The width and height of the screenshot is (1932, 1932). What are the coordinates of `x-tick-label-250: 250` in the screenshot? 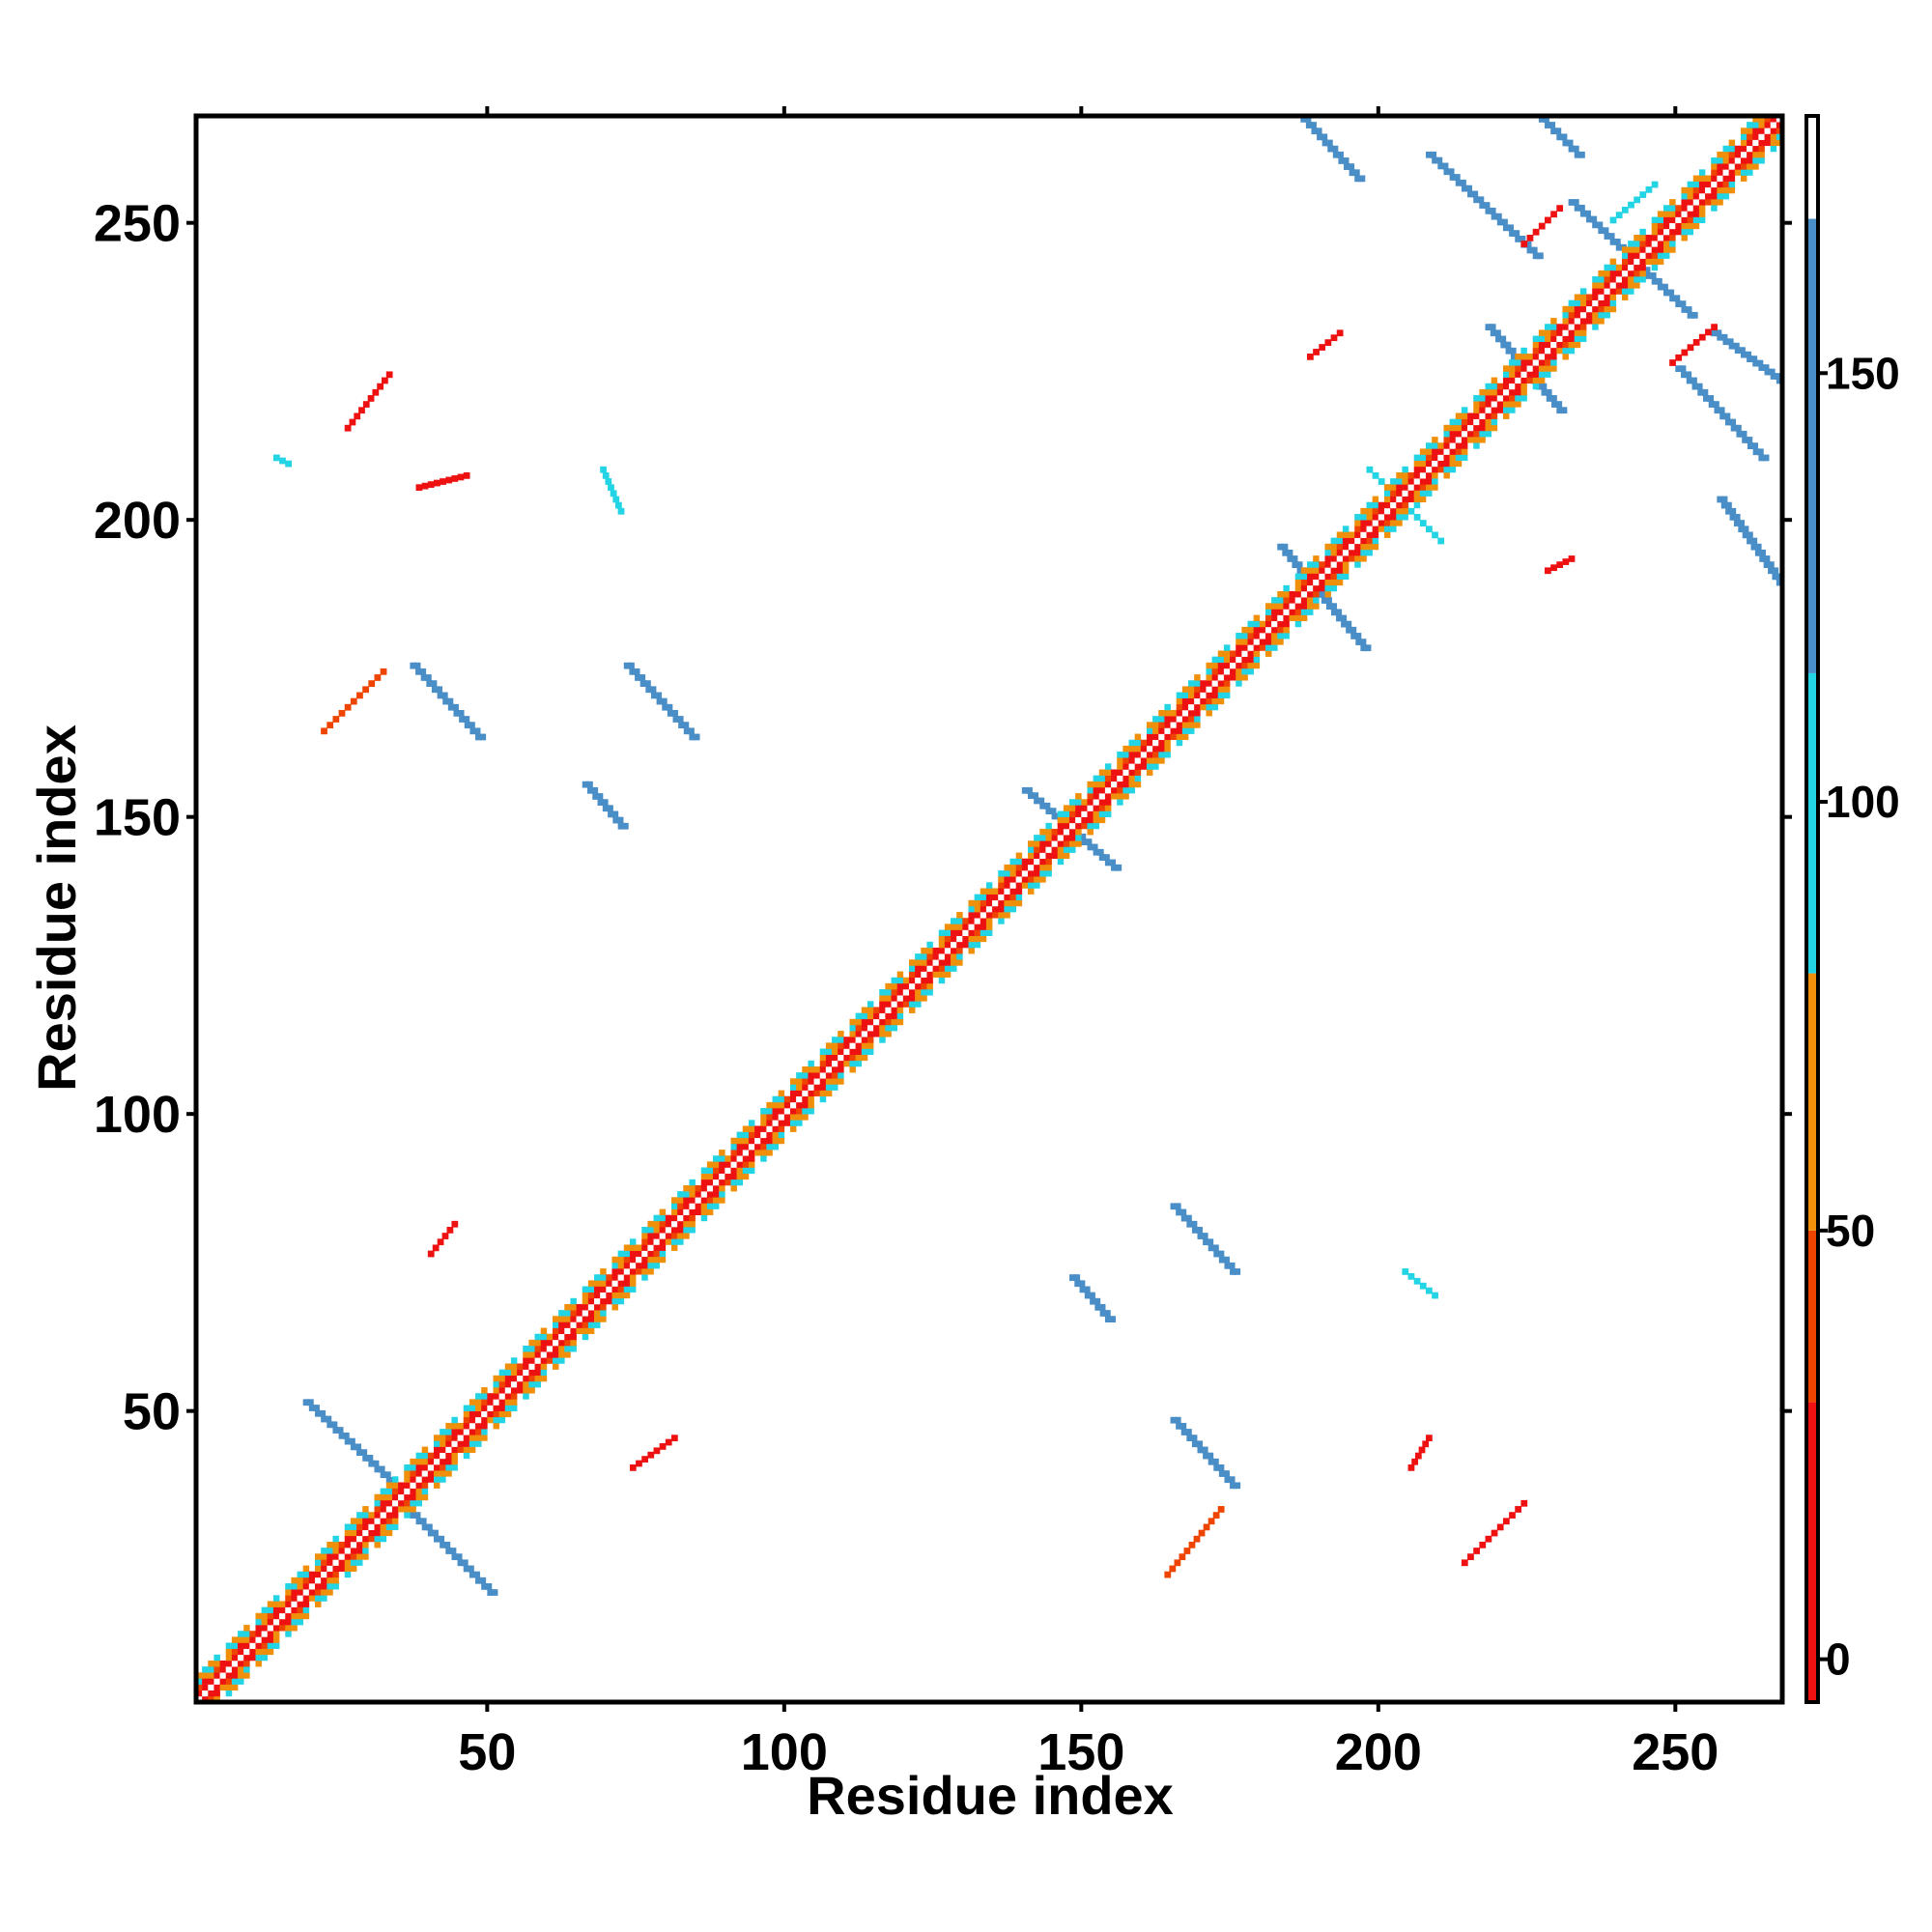 It's located at (1675, 1752).